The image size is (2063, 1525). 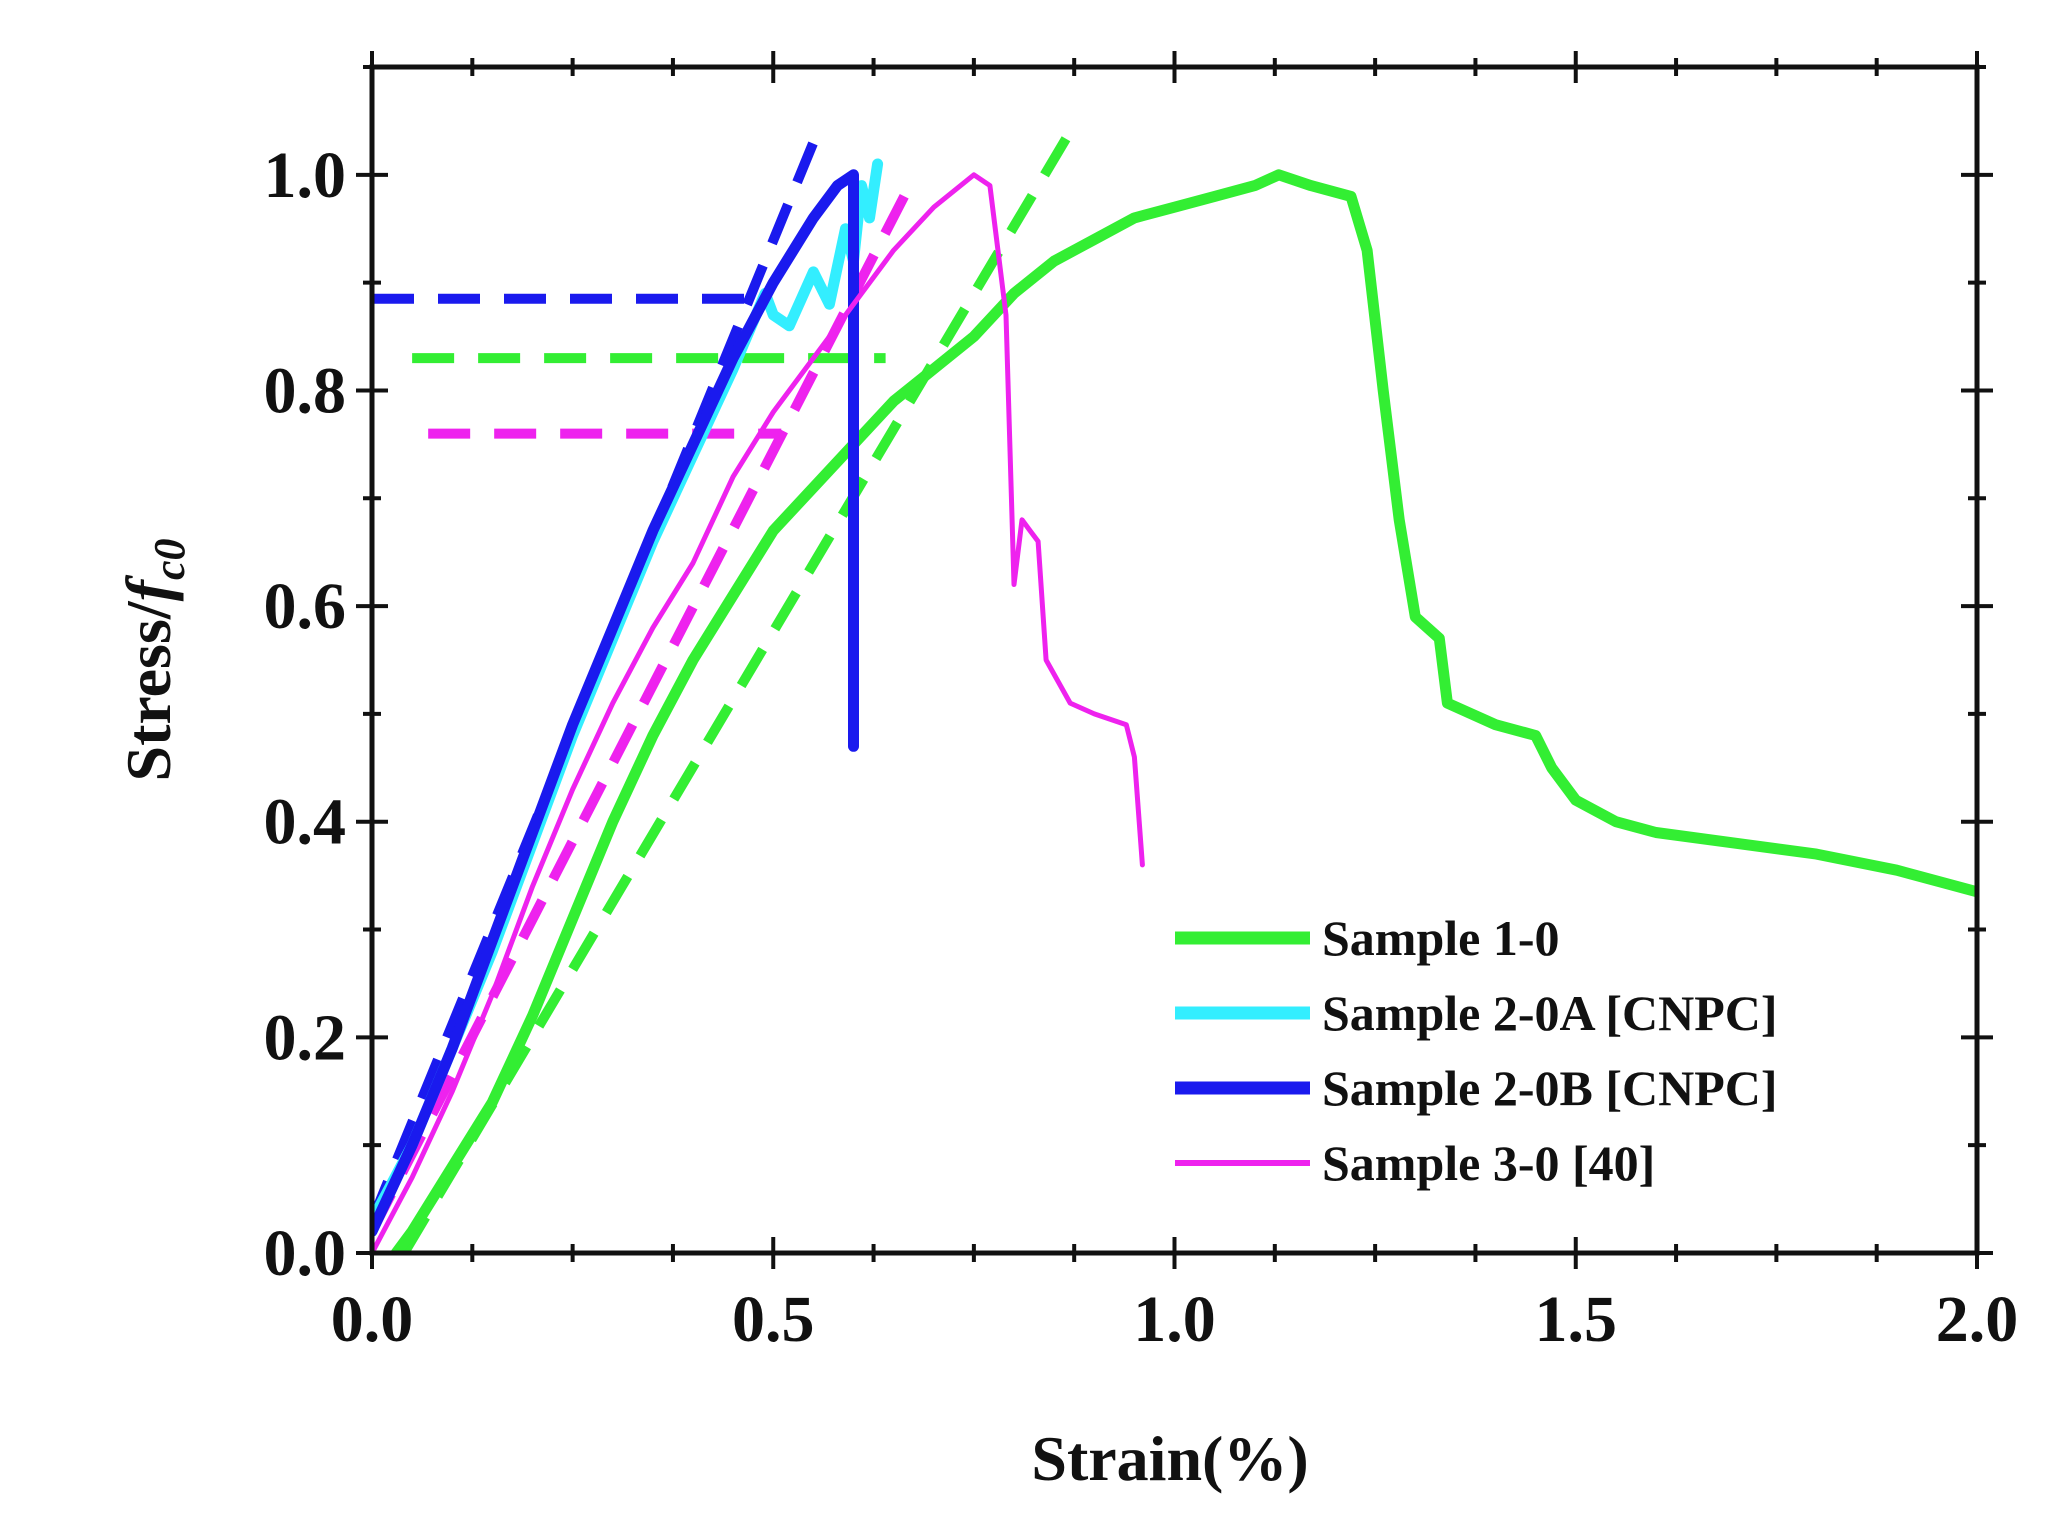 What do you see at coordinates (1169, 1458) in the screenshot?
I see `x-axis-title: Strain(%)` at bounding box center [1169, 1458].